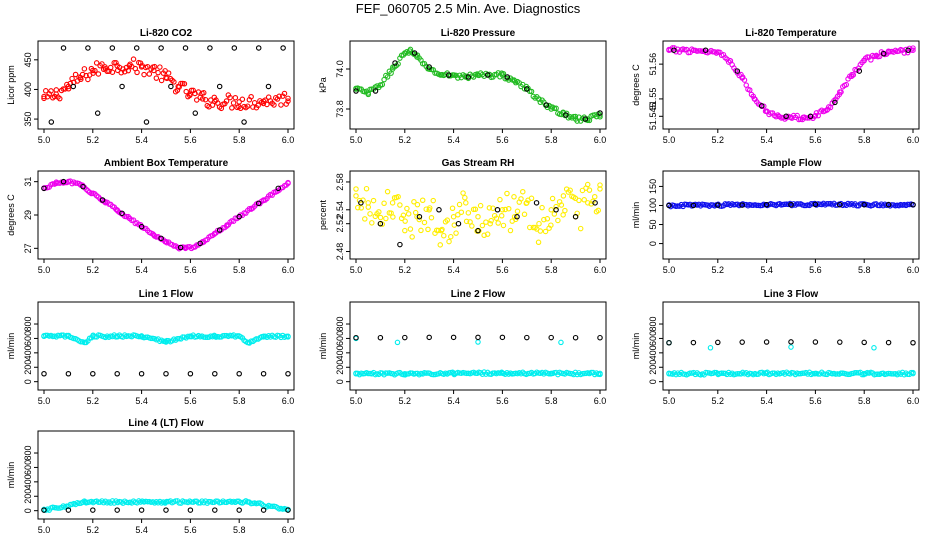 This screenshot has width=936, height=540. I want to click on y-tick-label: 800, so click(28, 453).